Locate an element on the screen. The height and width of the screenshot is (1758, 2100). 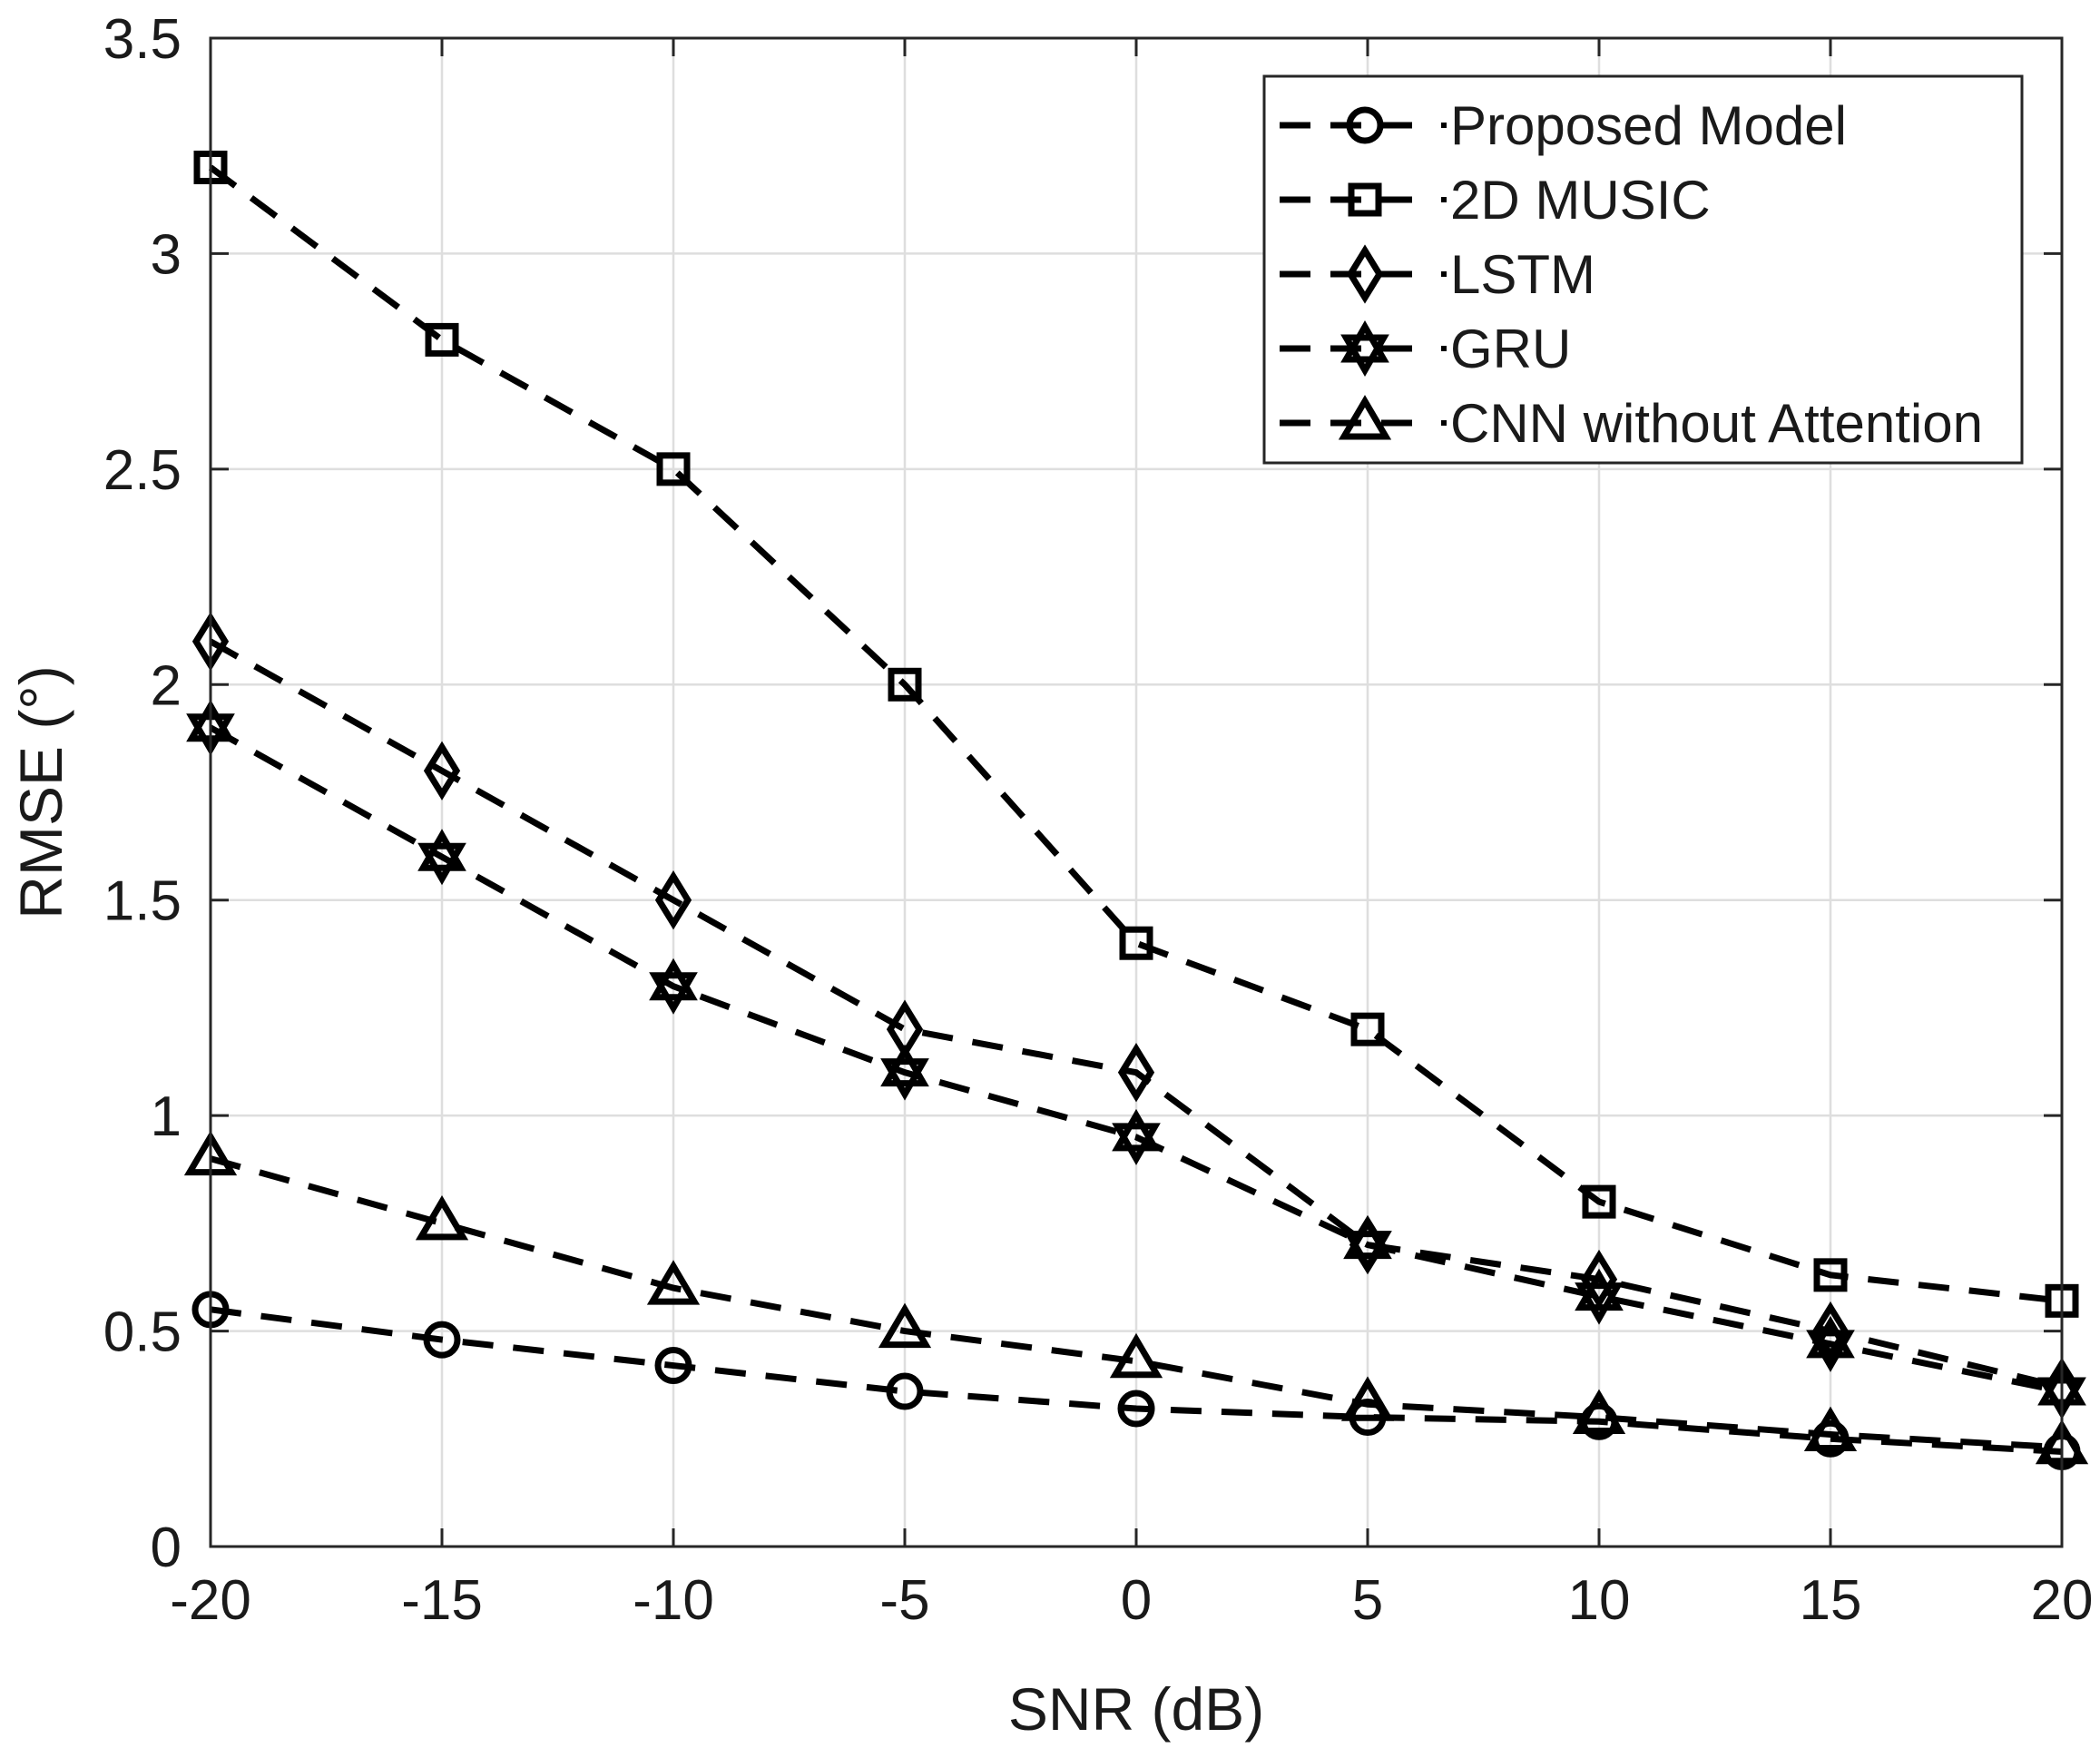
x-tick-label: 10 is located at coordinates (1599, 1600).